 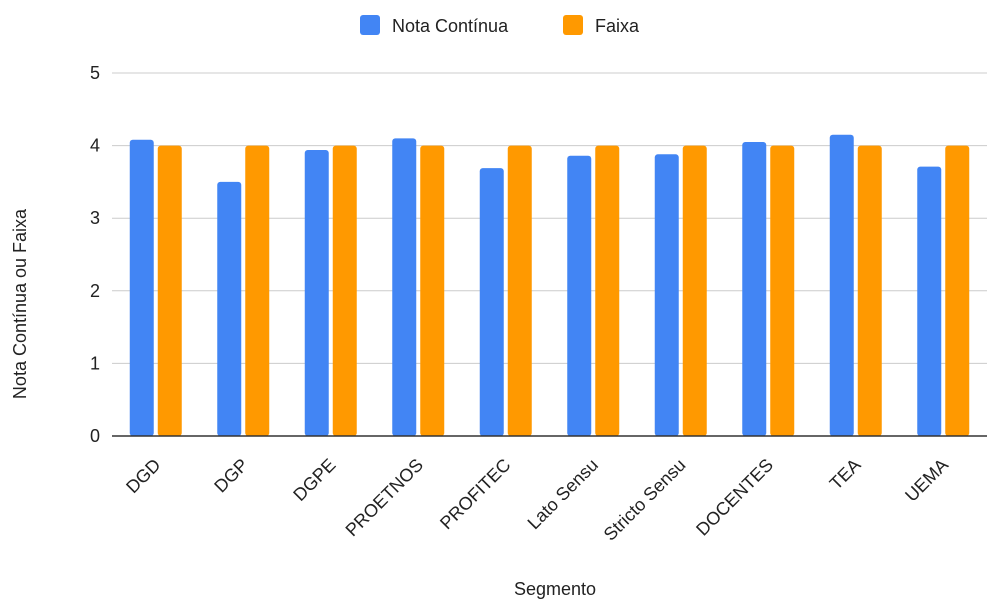 I want to click on y-axis-label: Nota Contínua ou Faixa, so click(x=20, y=303).